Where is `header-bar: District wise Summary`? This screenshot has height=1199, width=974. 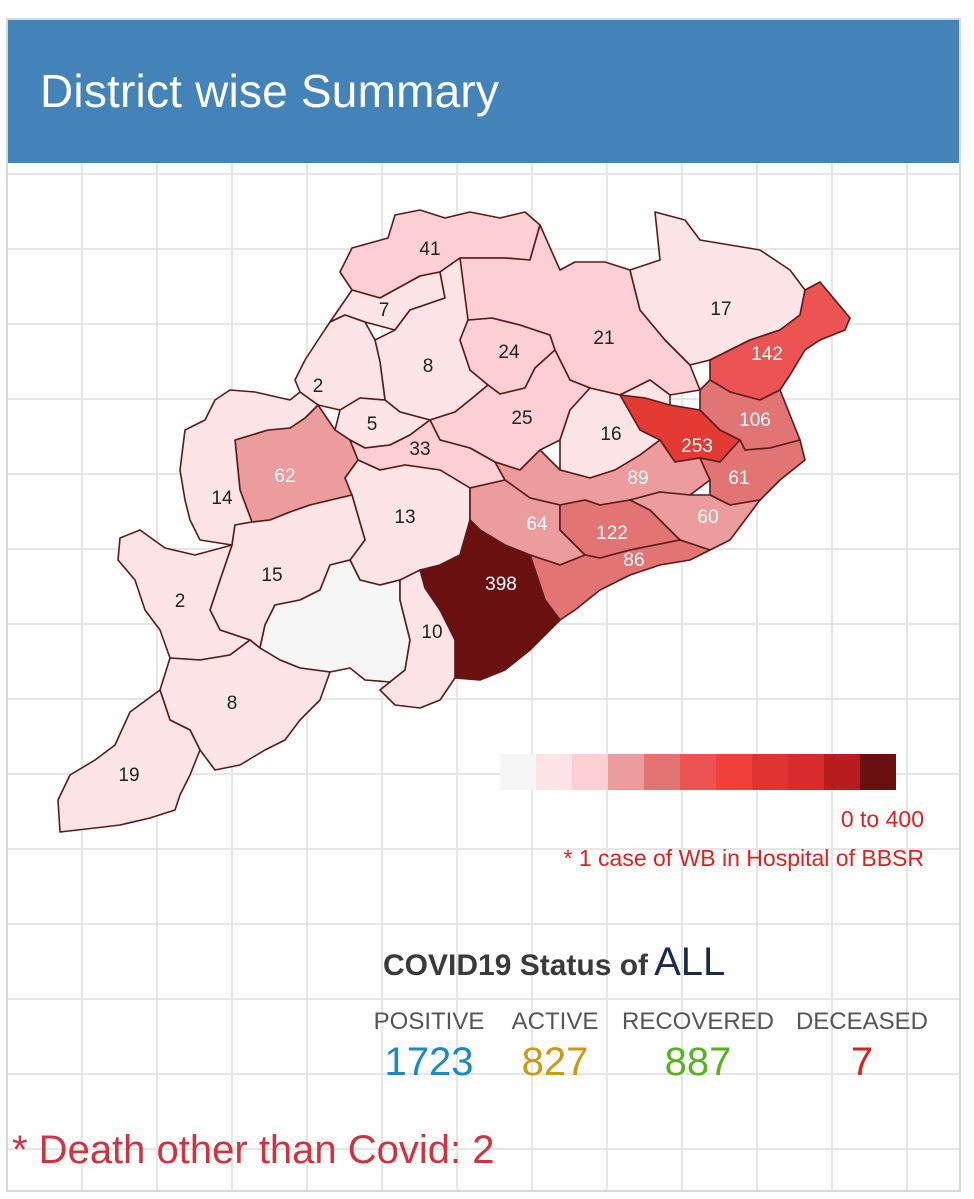
header-bar: District wise Summary is located at coordinates (483, 91).